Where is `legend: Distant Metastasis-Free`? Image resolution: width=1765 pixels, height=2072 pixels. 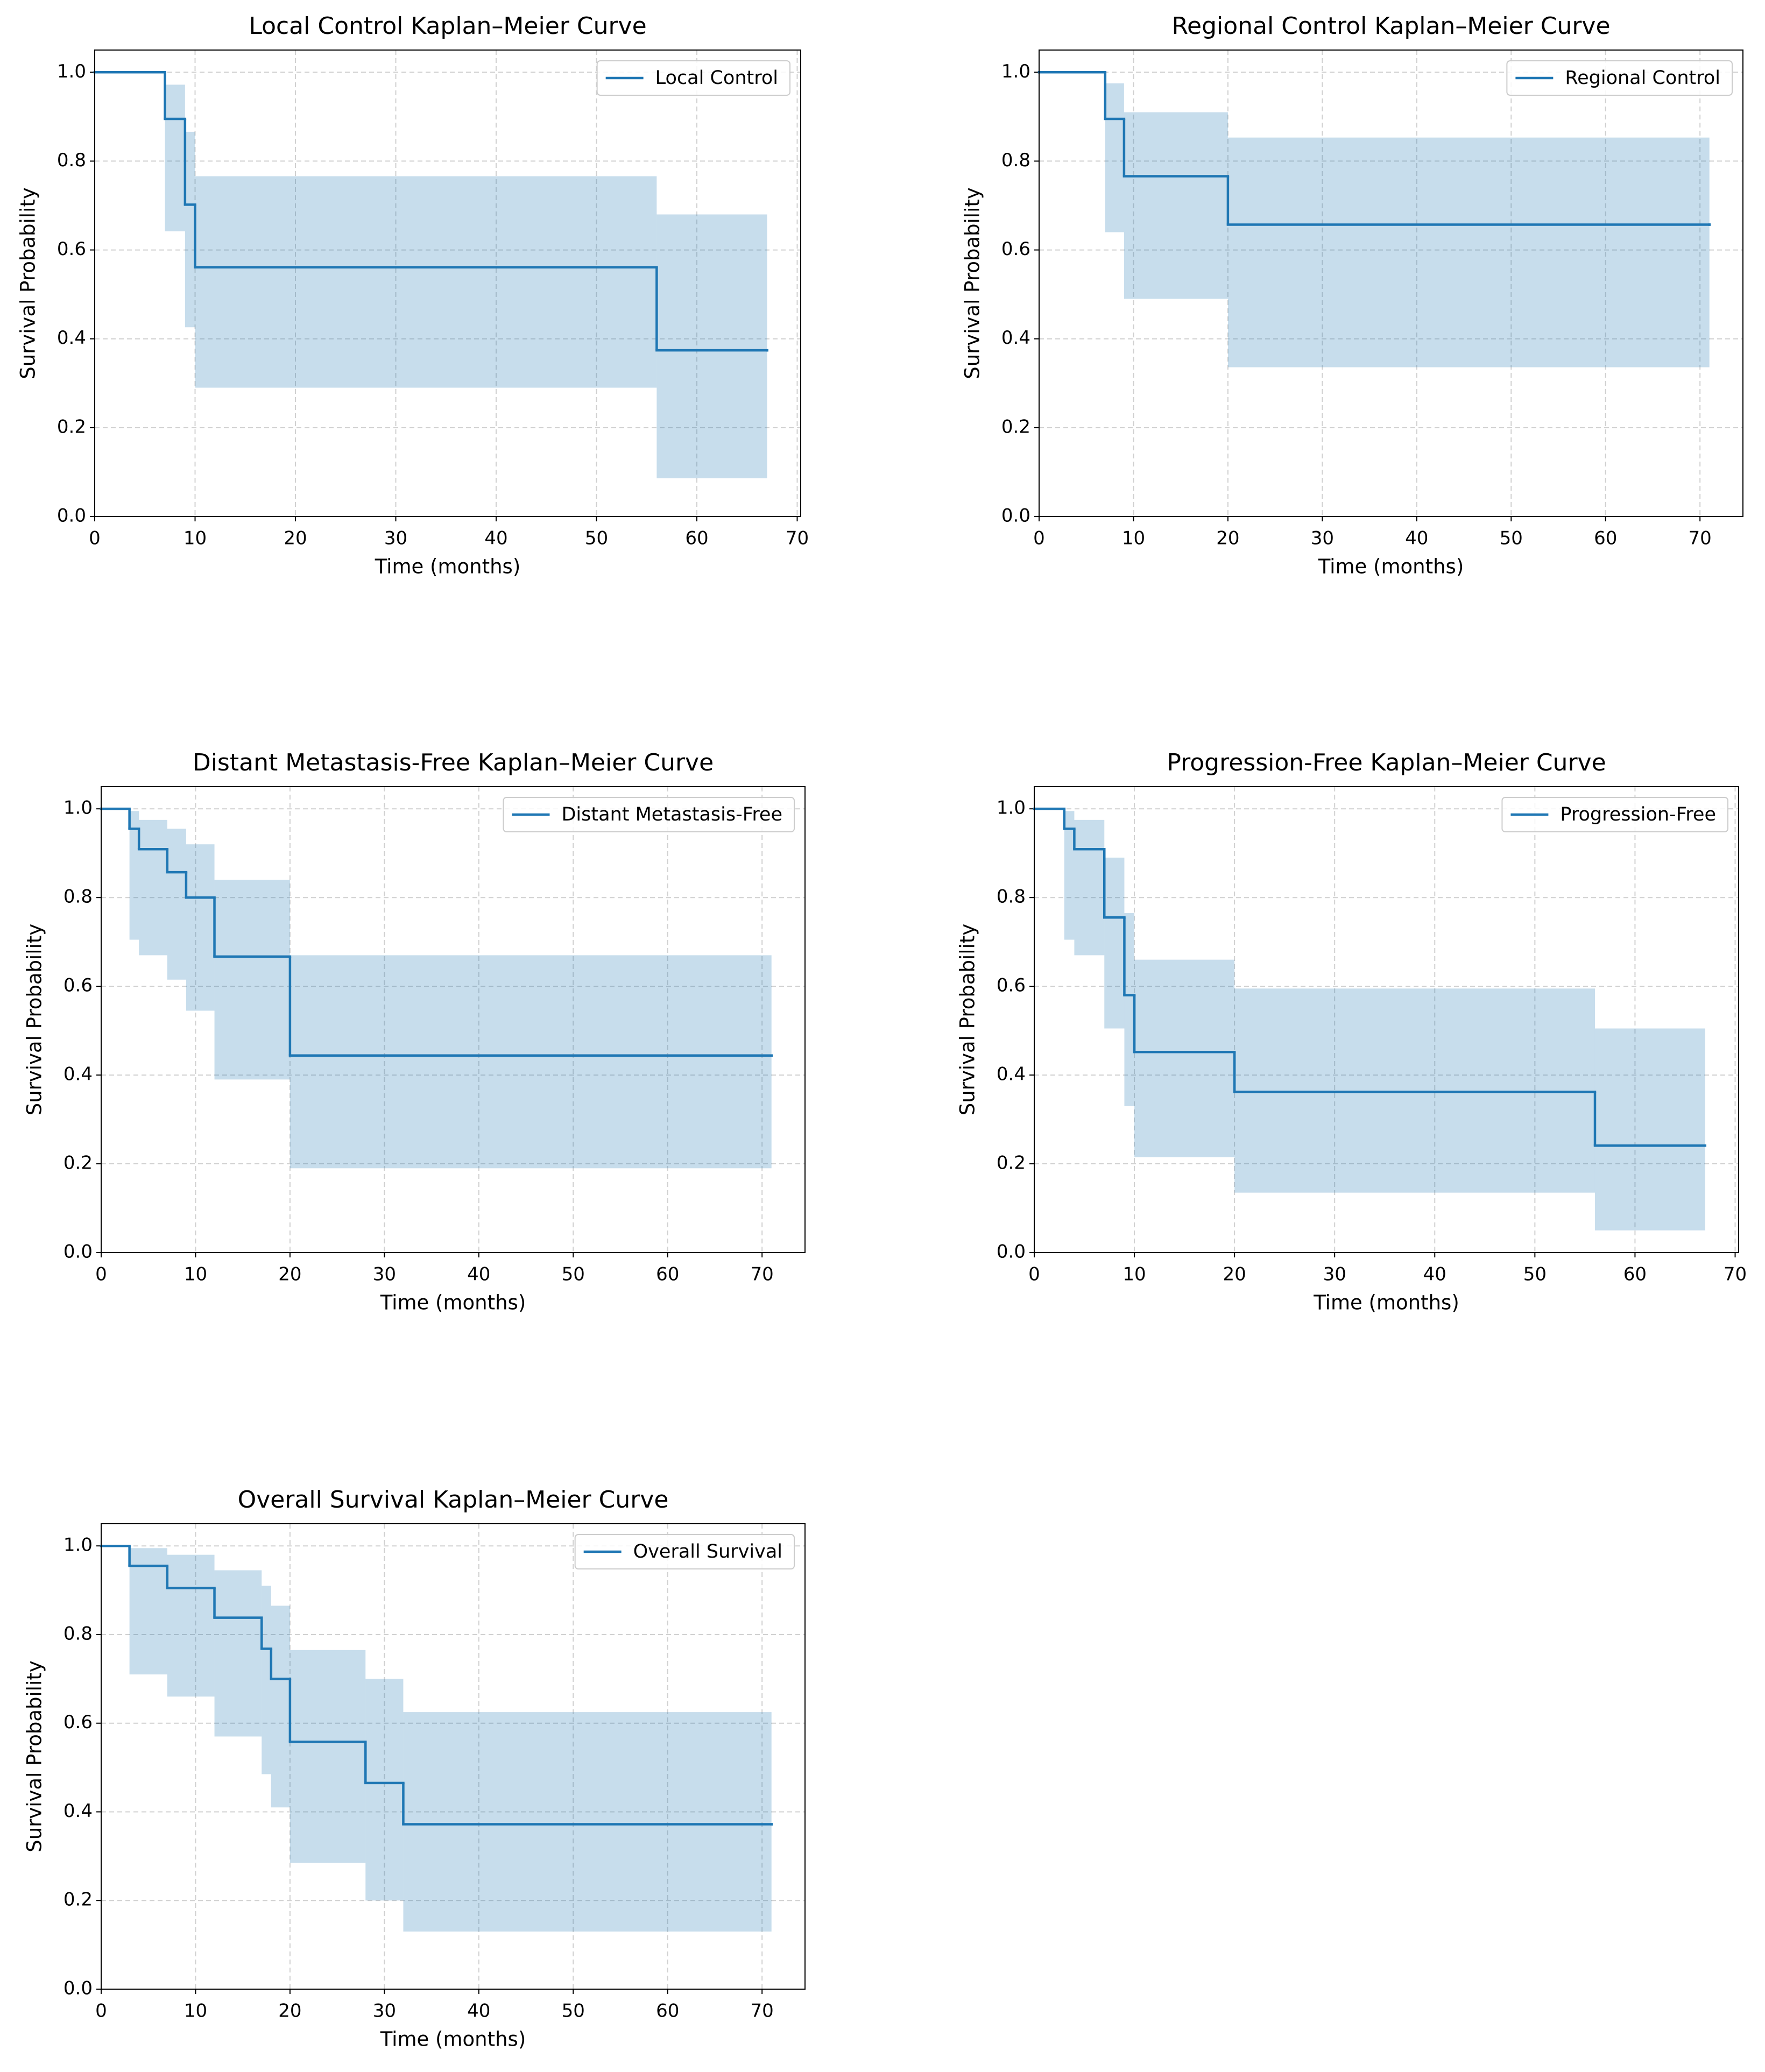
legend: Distant Metastasis-Free is located at coordinates (649, 814).